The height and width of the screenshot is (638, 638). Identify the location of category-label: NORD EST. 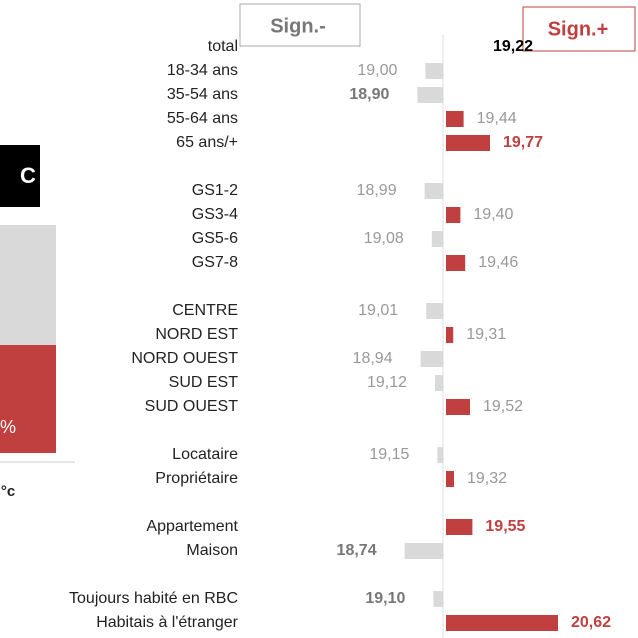
(196, 334).